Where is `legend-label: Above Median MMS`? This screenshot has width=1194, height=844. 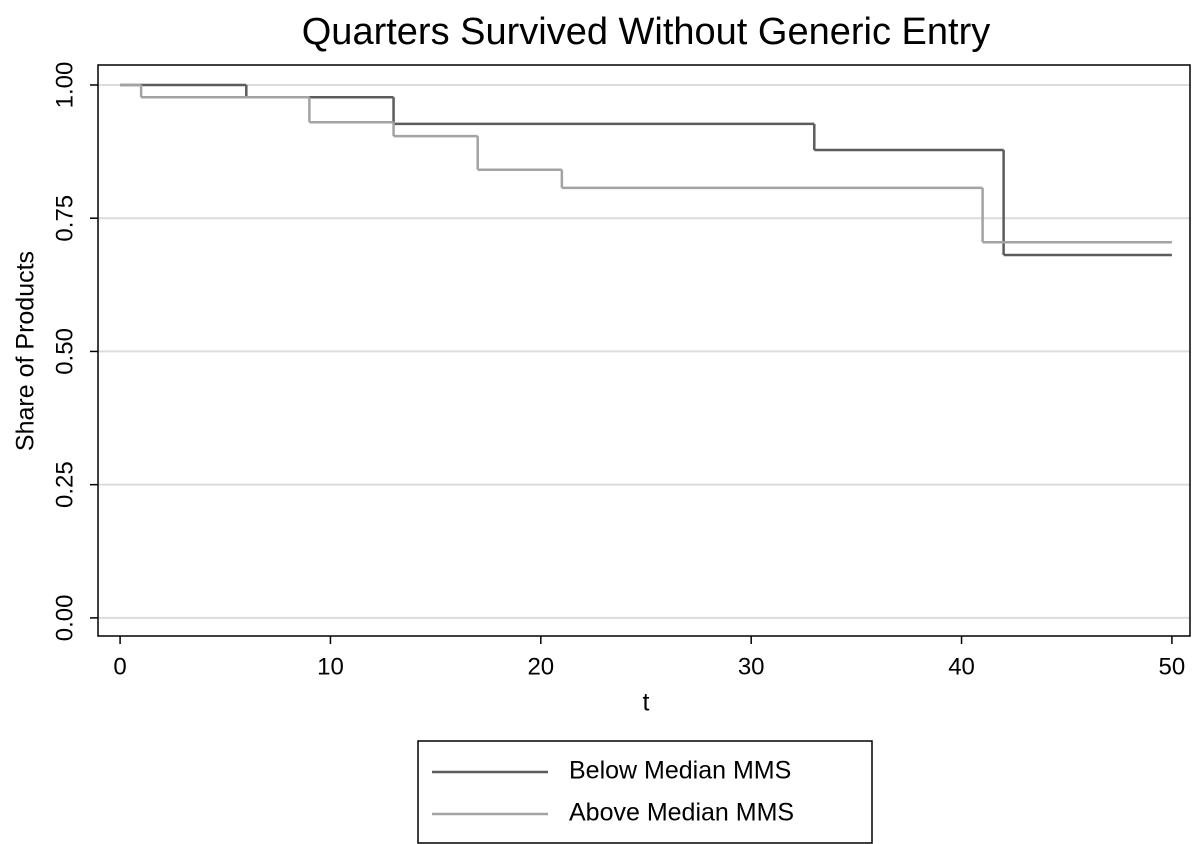 legend-label: Above Median MMS is located at coordinates (681, 813).